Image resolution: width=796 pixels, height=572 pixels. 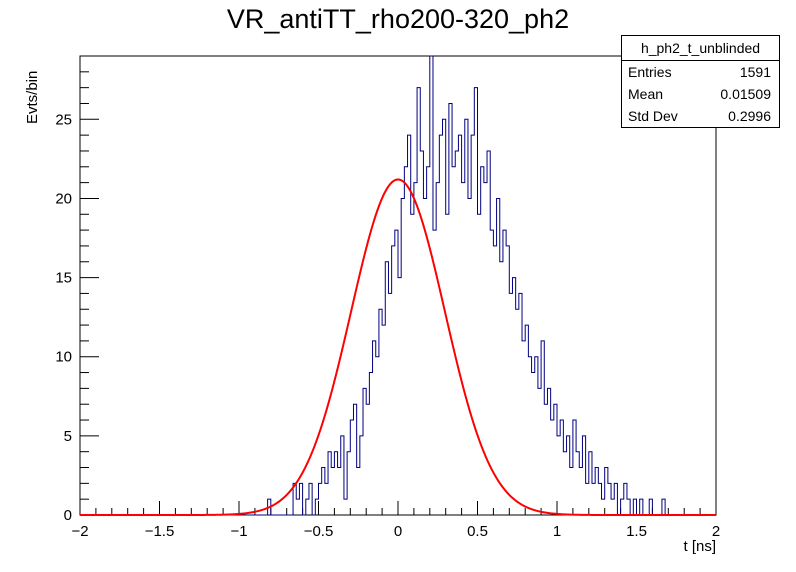 I want to click on y-tick-label: 0, so click(x=68, y=515).